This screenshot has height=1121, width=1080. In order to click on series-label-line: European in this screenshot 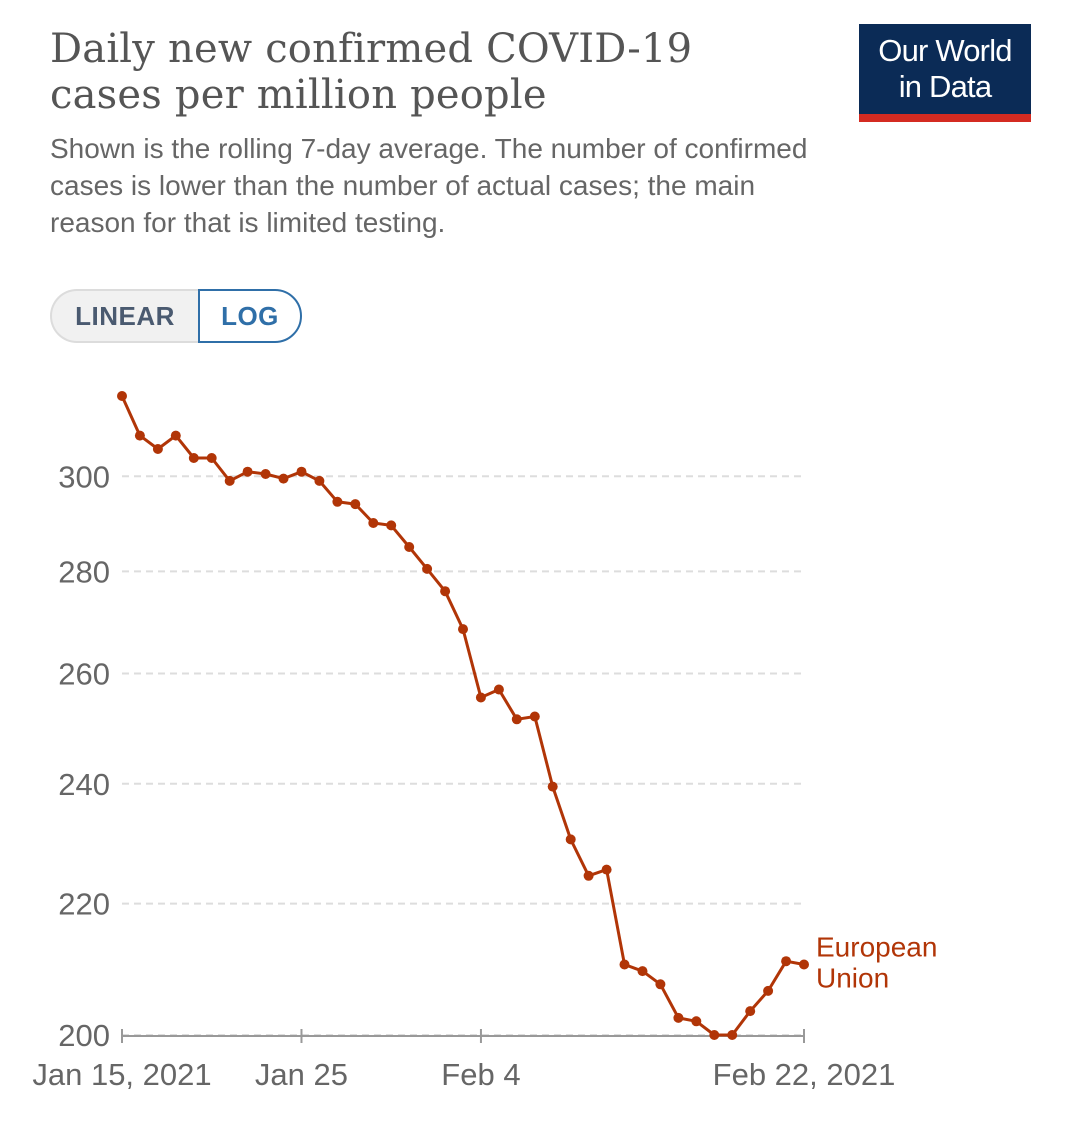, I will do `click(876, 946)`.